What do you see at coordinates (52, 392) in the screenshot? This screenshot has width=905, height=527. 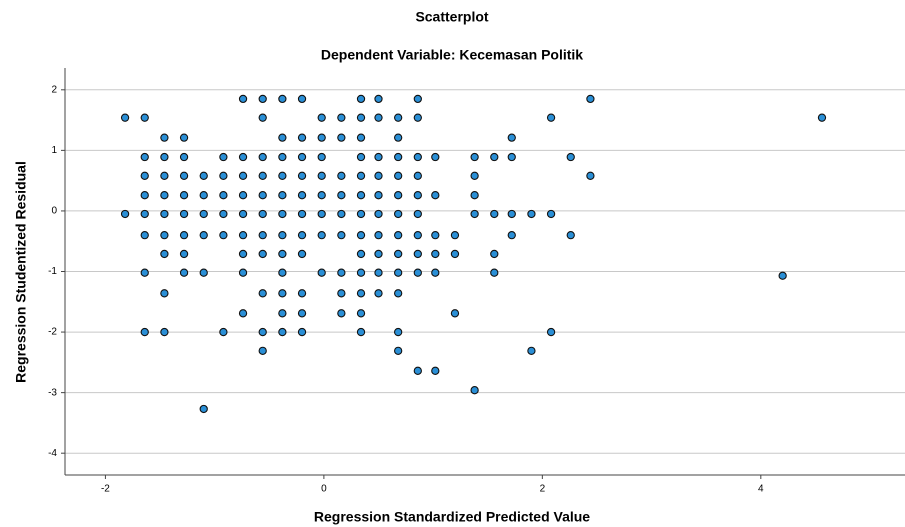 I see `y-tick-label: -3` at bounding box center [52, 392].